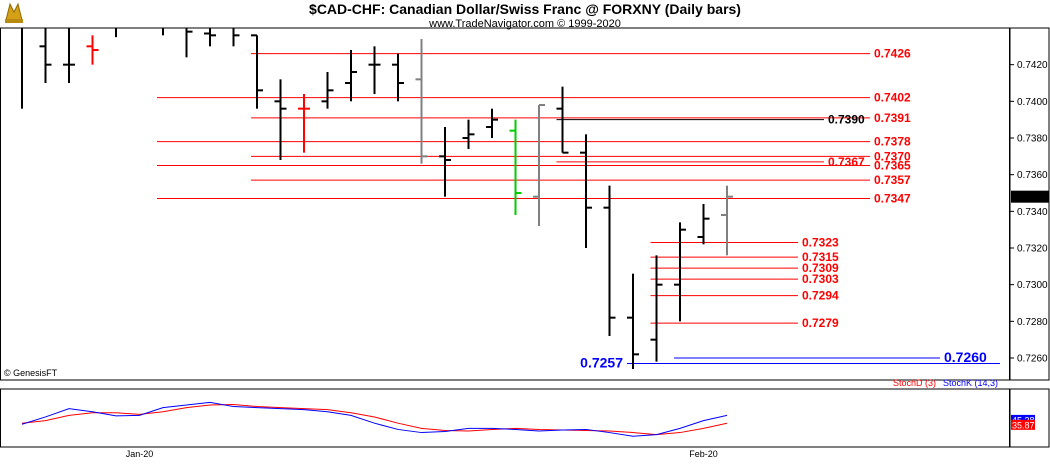  I want to click on y-tick-label: 0.7420, so click(1032, 65).